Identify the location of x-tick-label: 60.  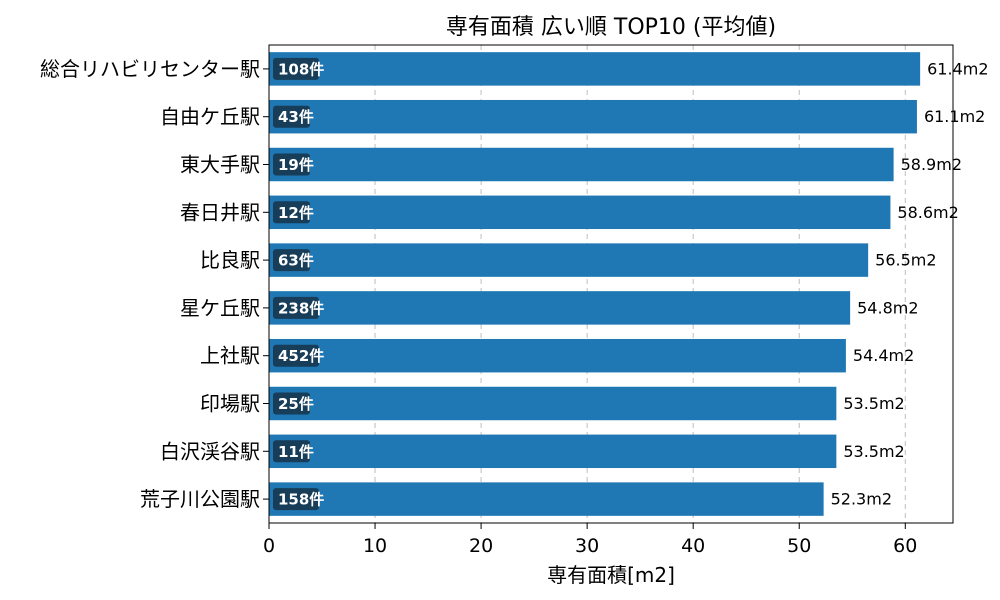
(905, 546).